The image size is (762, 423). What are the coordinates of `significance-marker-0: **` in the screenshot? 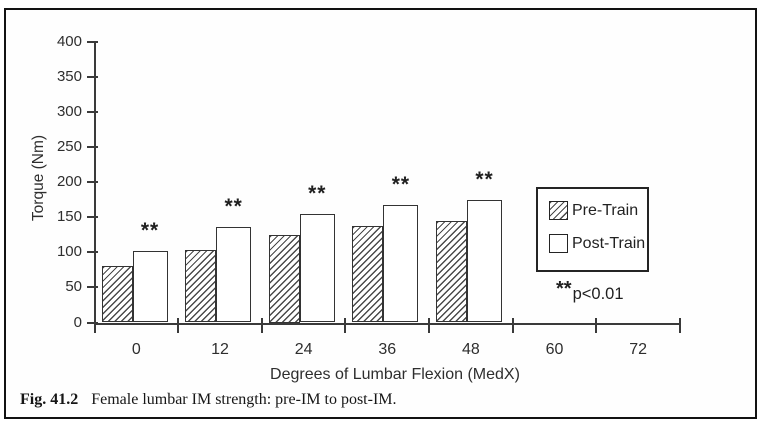 It's located at (150, 230).